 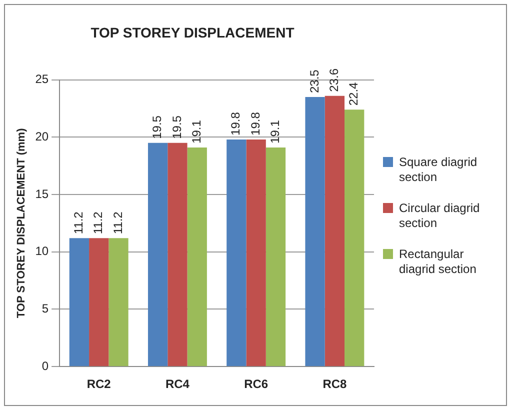 What do you see at coordinates (42, 79) in the screenshot?
I see `y-tick-label: 25` at bounding box center [42, 79].